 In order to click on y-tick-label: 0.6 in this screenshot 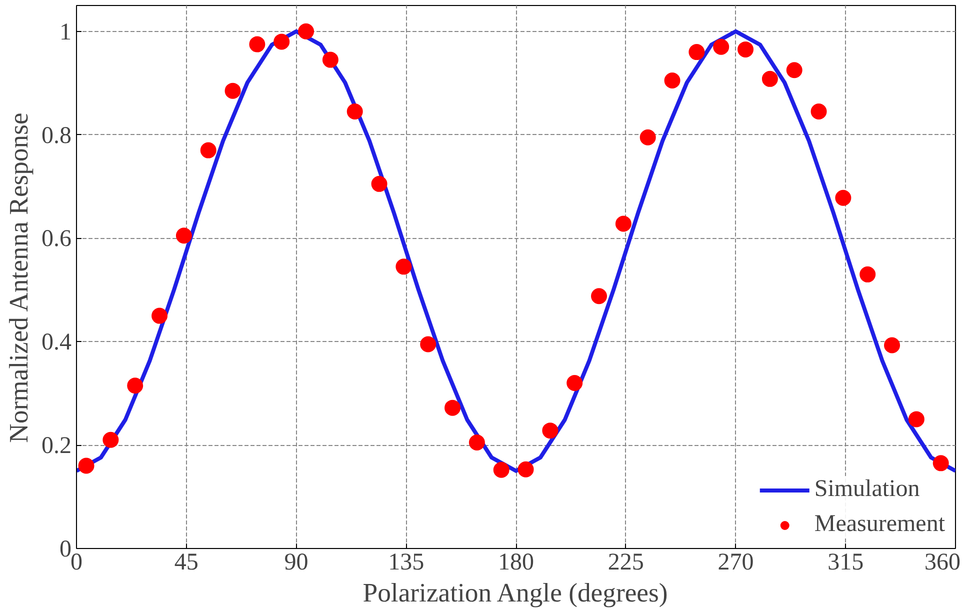, I will do `click(57, 239)`.